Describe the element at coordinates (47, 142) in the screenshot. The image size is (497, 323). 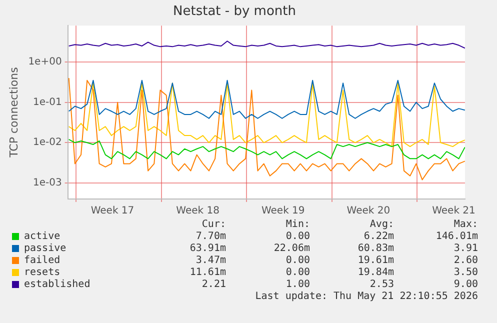
I see `y-tick-label: 1e-02` at that location.